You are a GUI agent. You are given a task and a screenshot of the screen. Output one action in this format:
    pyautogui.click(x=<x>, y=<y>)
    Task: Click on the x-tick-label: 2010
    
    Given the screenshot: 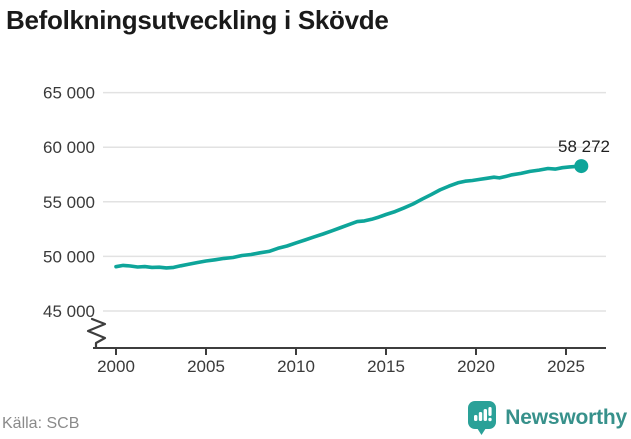 What is the action you would take?
    pyautogui.click(x=296, y=366)
    